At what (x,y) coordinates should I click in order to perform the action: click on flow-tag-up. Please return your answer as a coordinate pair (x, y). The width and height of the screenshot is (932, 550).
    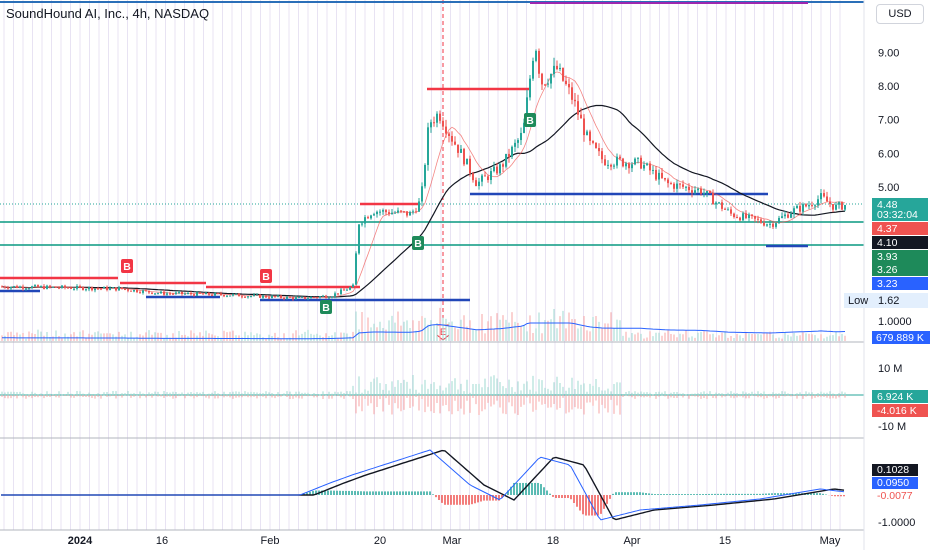
    Looking at the image, I should click on (900, 396).